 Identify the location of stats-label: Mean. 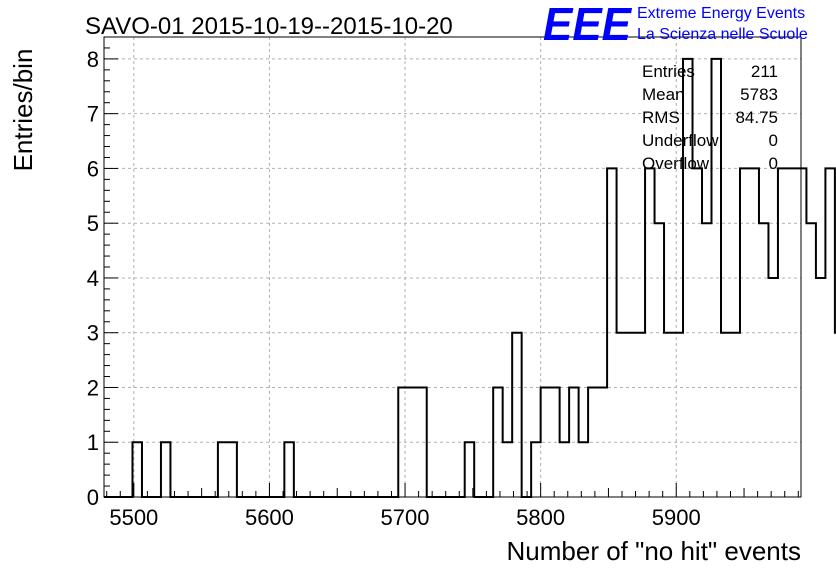
(663, 94).